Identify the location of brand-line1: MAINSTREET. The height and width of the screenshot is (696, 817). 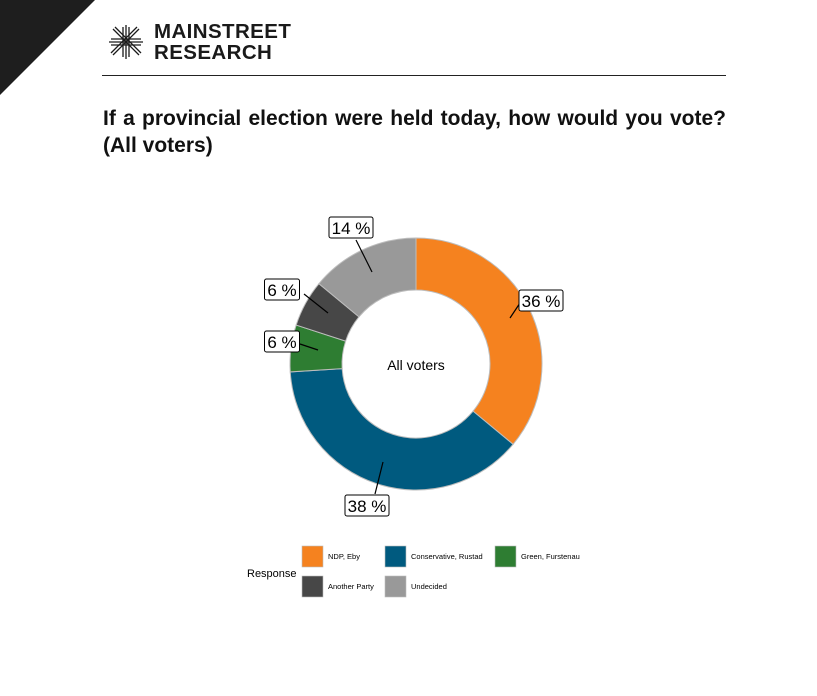
(223, 31).